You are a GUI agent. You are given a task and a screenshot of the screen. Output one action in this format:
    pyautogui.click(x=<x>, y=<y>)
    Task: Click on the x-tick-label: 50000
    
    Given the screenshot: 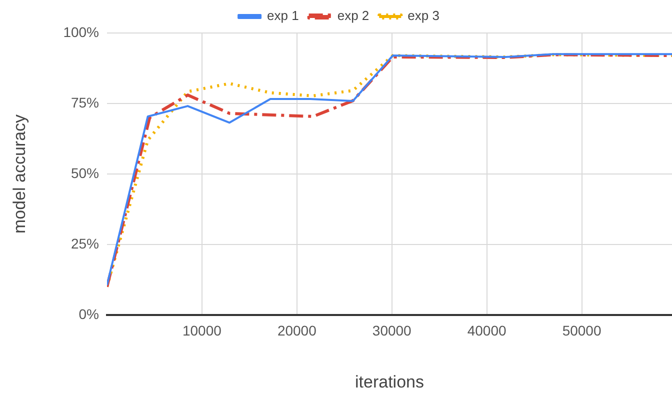 What is the action you would take?
    pyautogui.click(x=582, y=330)
    